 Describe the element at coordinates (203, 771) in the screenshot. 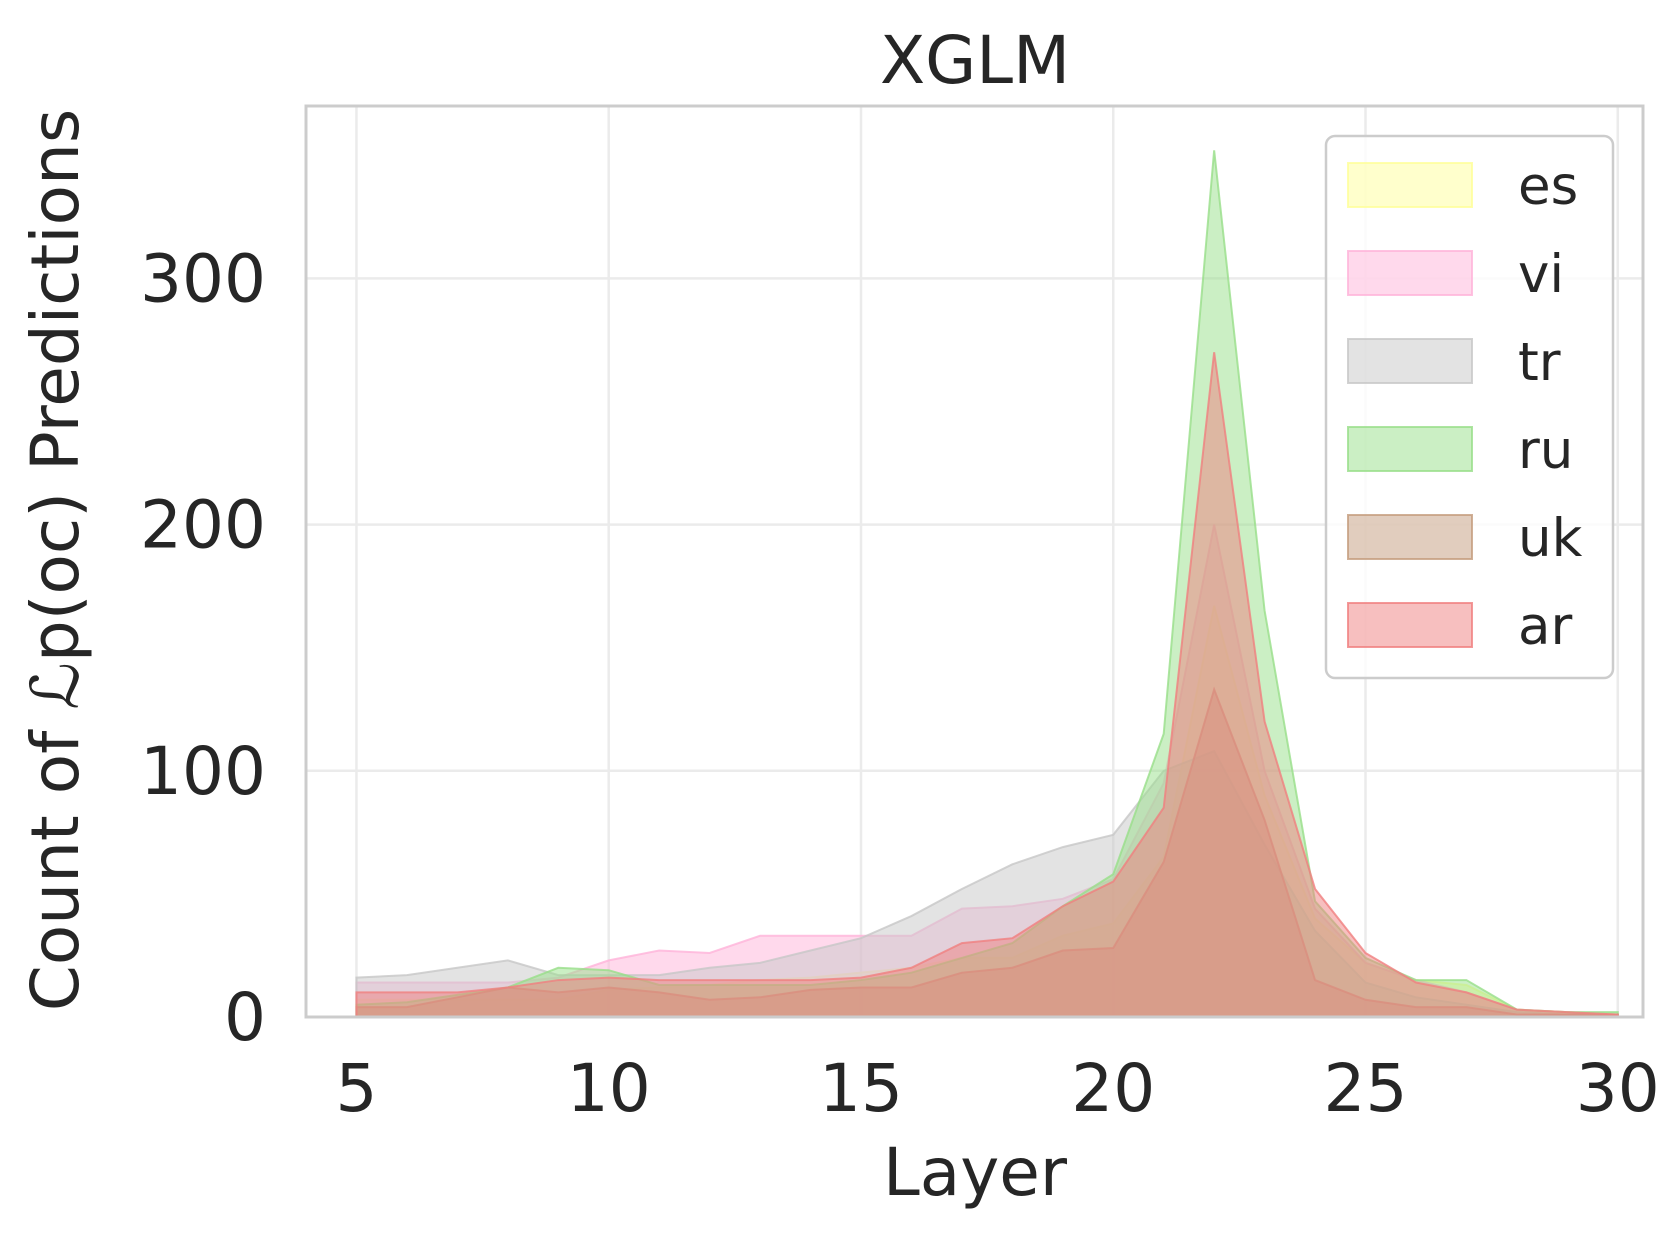

I see `y-tick-label: 100` at that location.